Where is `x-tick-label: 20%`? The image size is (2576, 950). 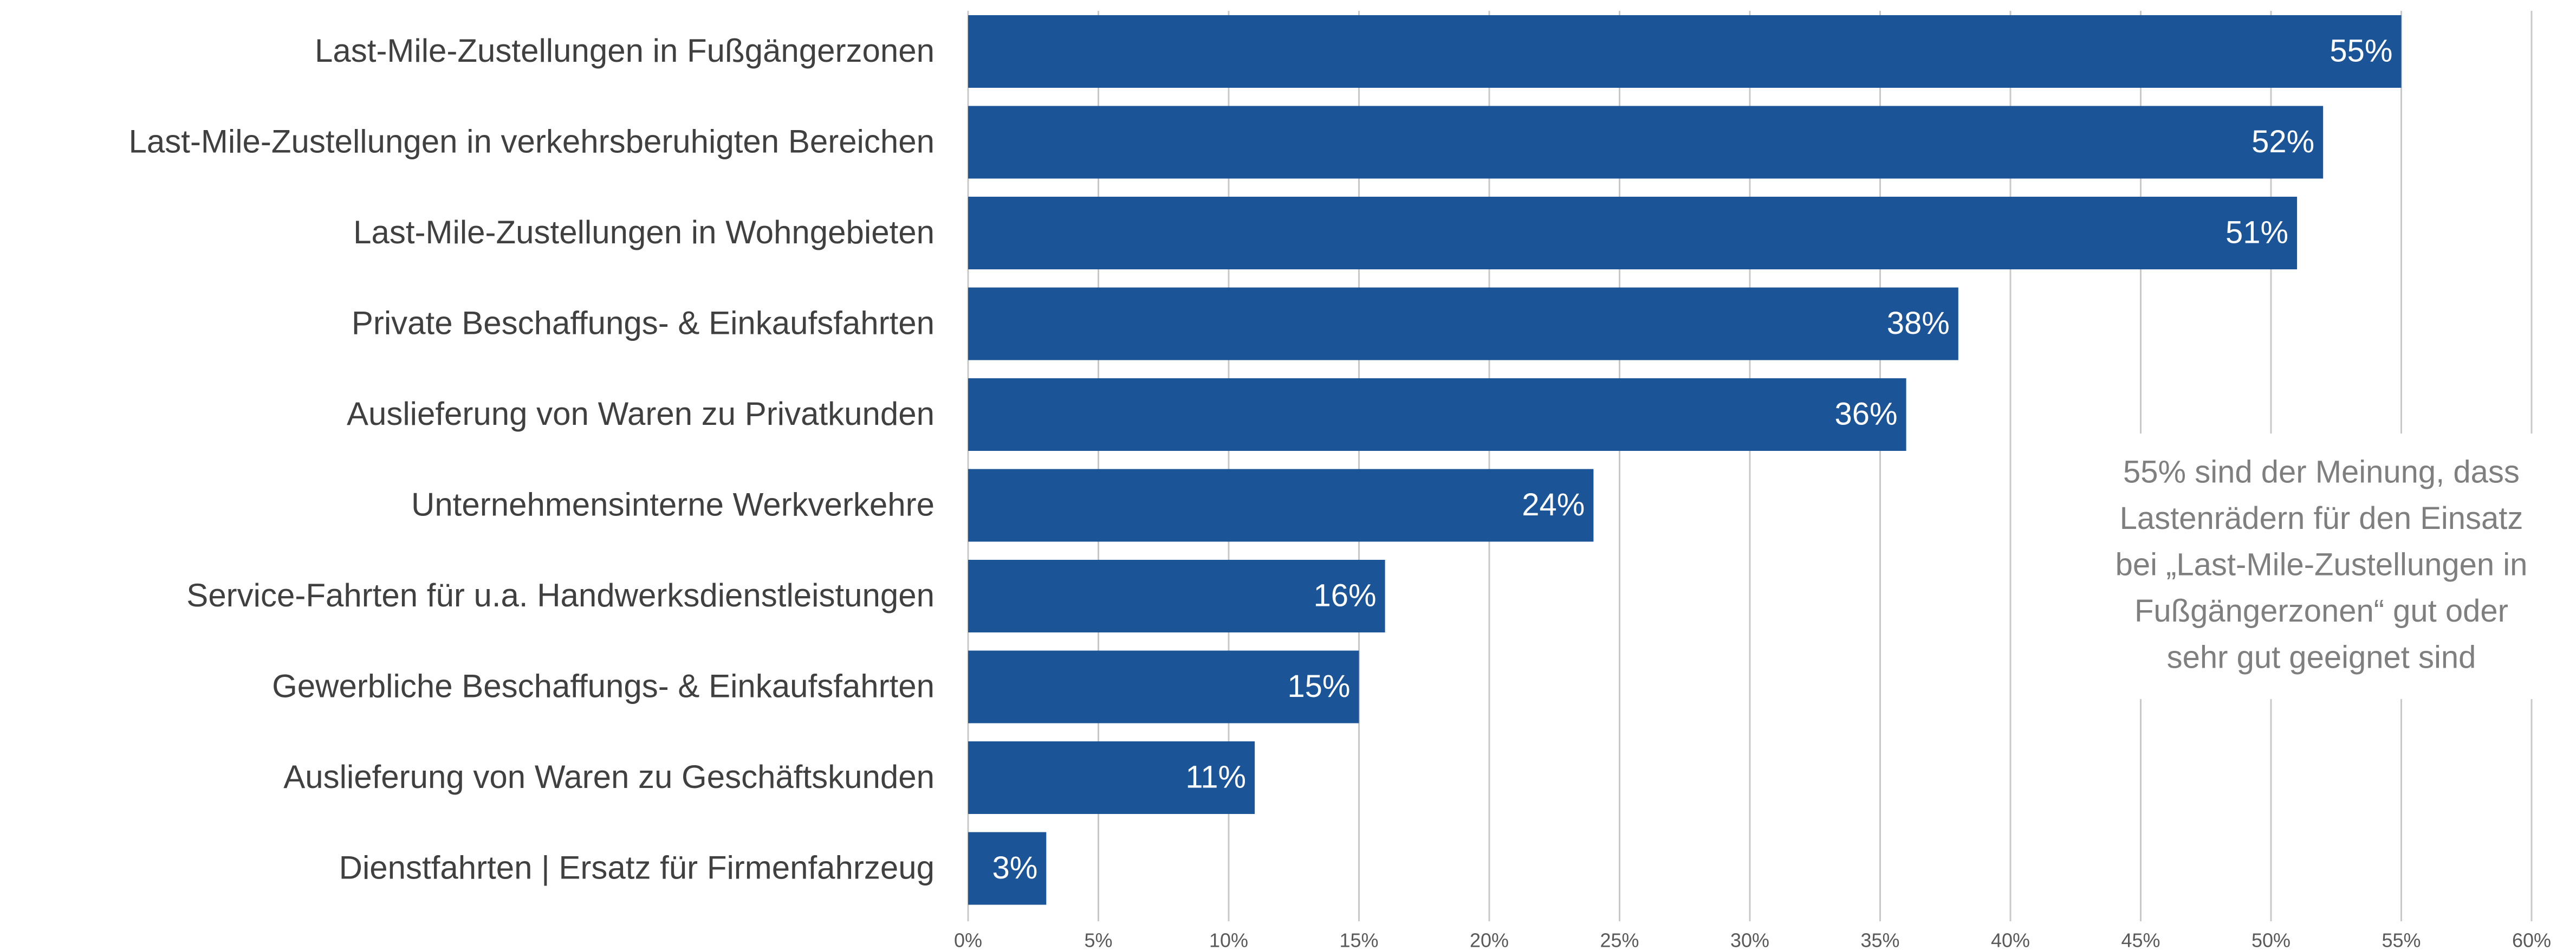
x-tick-label: 20% is located at coordinates (1489, 940).